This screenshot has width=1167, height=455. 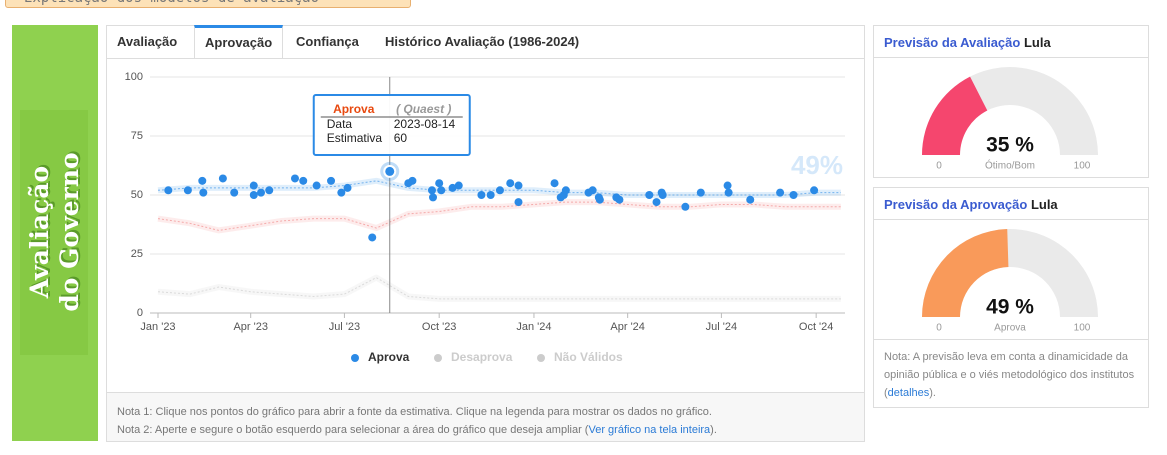 I want to click on banner: Explicação dos modelos de avaliação, so click(x=208, y=4).